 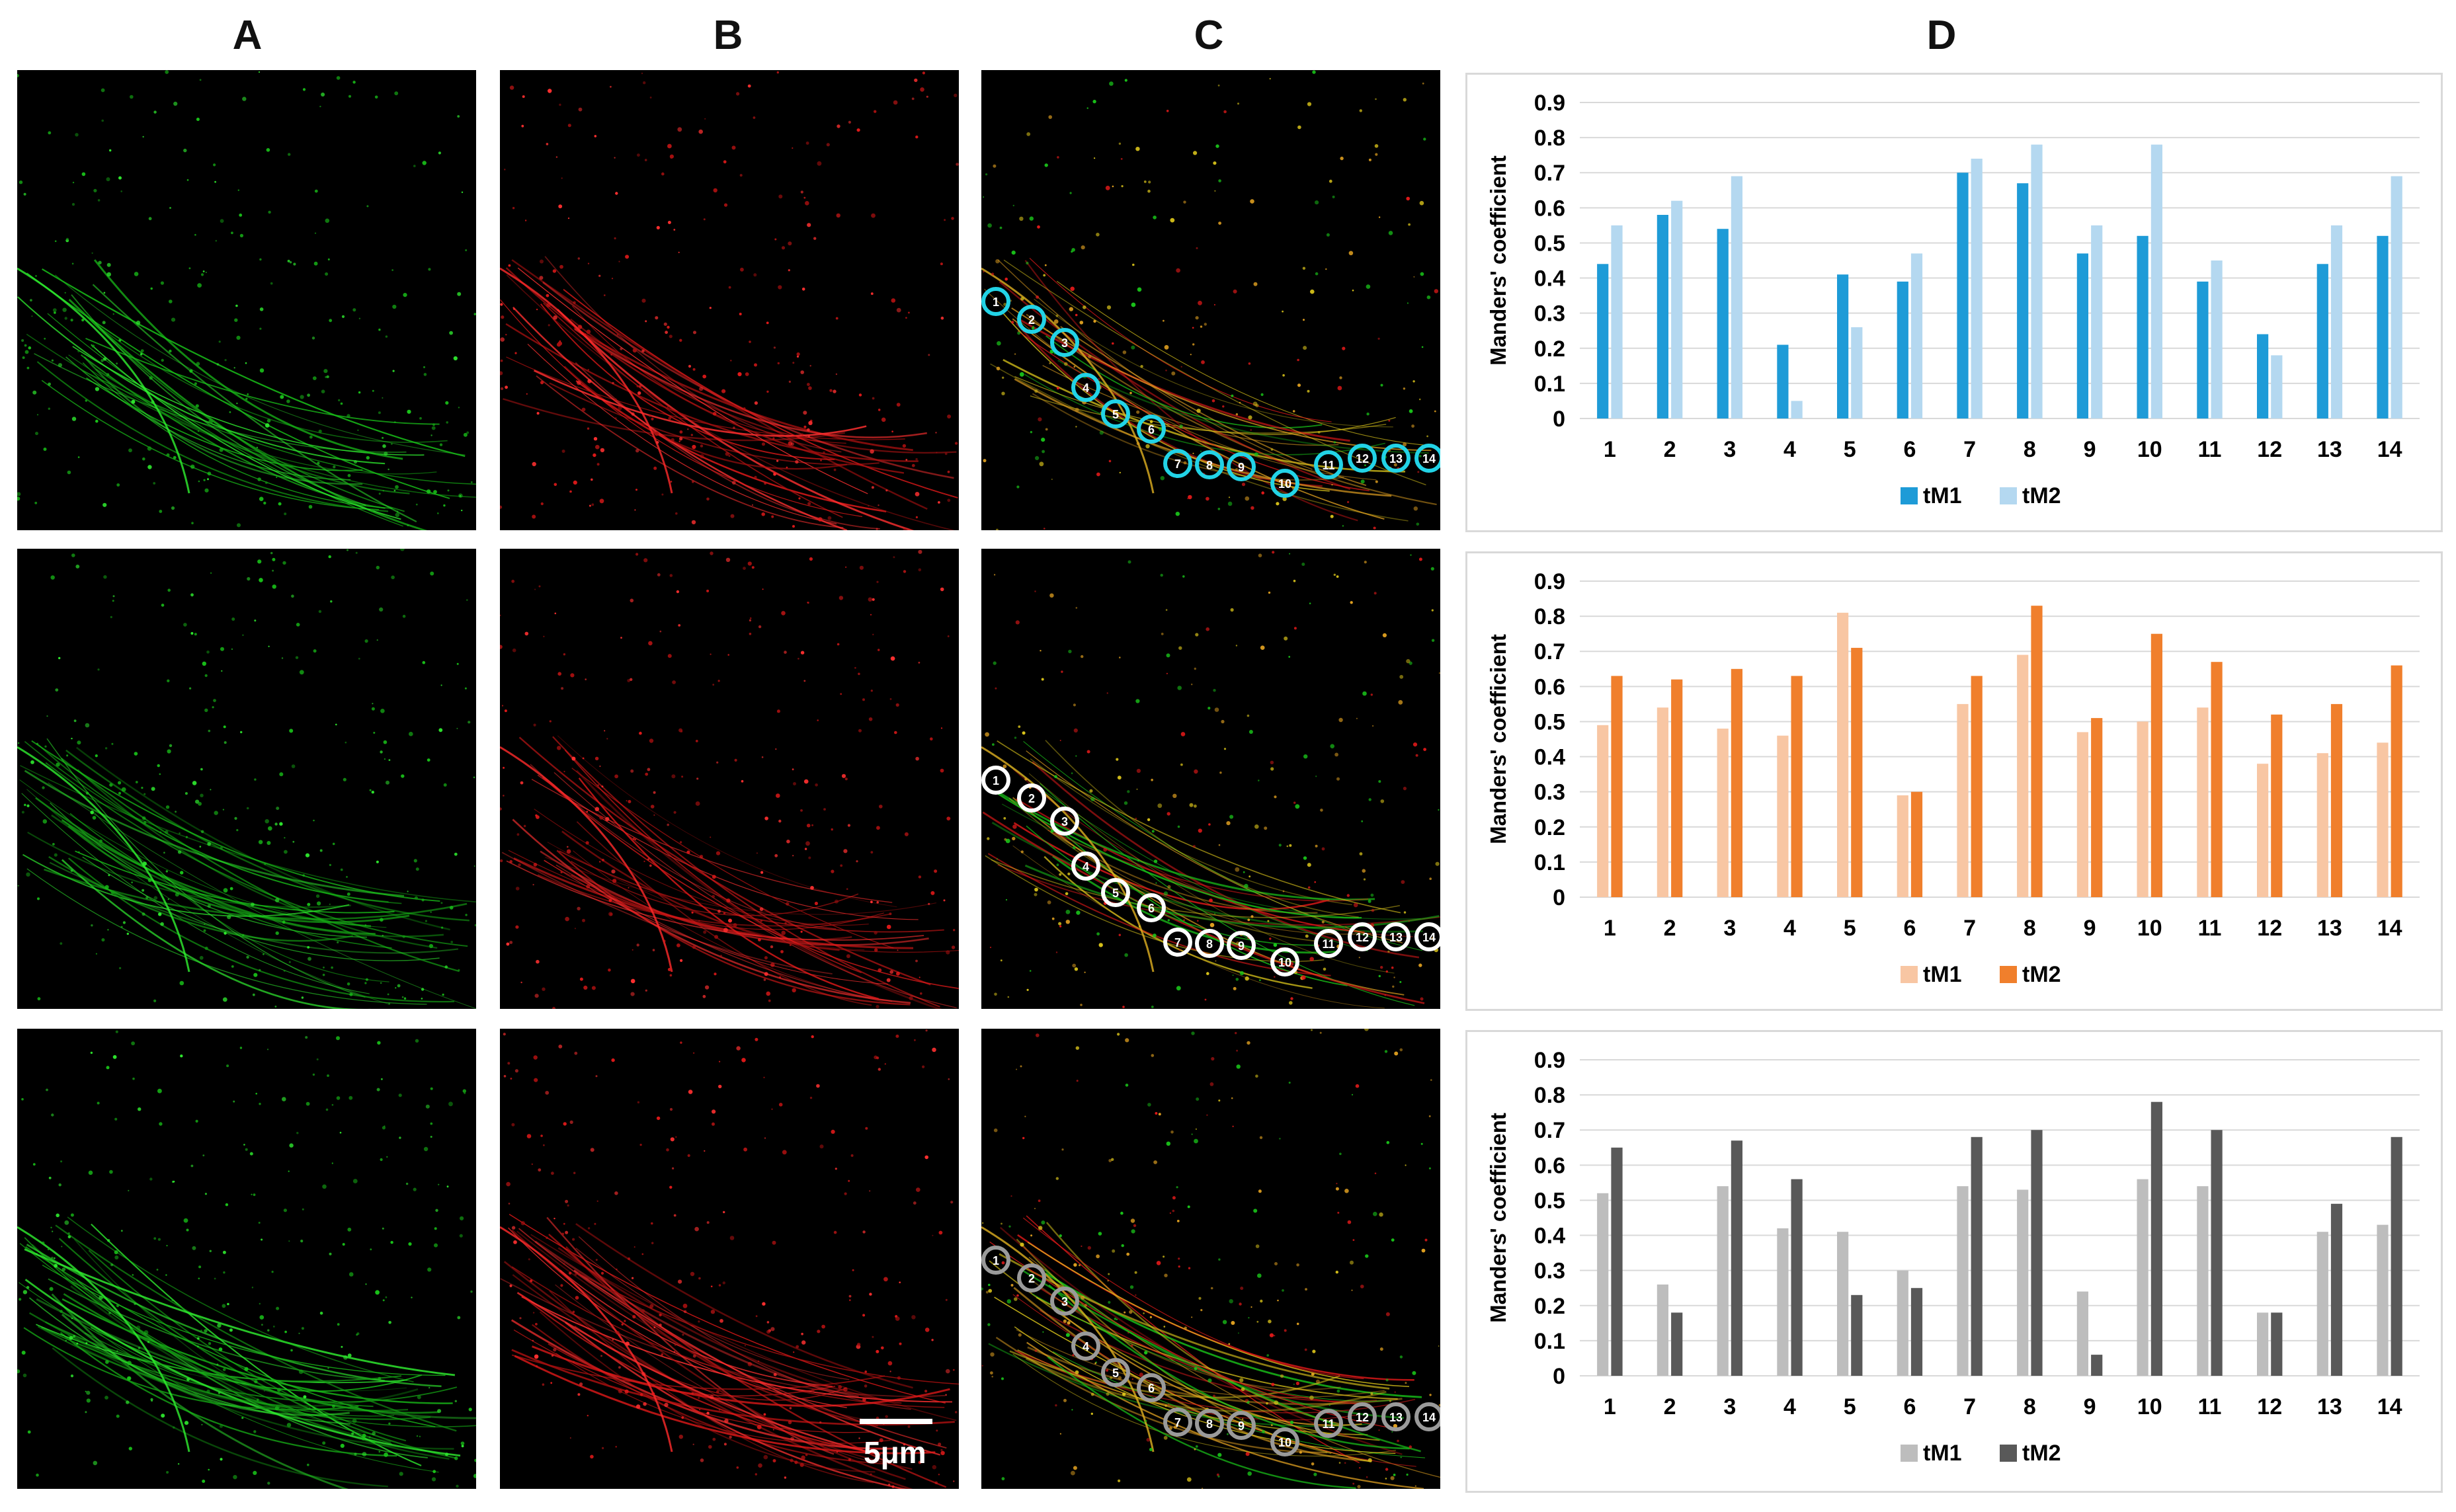 What do you see at coordinates (1610, 928) in the screenshot?
I see `x-tick-label: 1` at bounding box center [1610, 928].